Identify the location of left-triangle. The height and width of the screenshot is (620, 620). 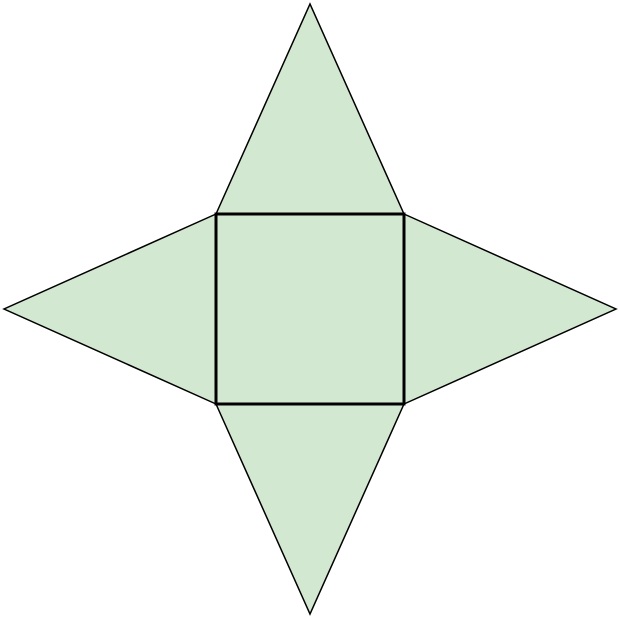
(110, 309).